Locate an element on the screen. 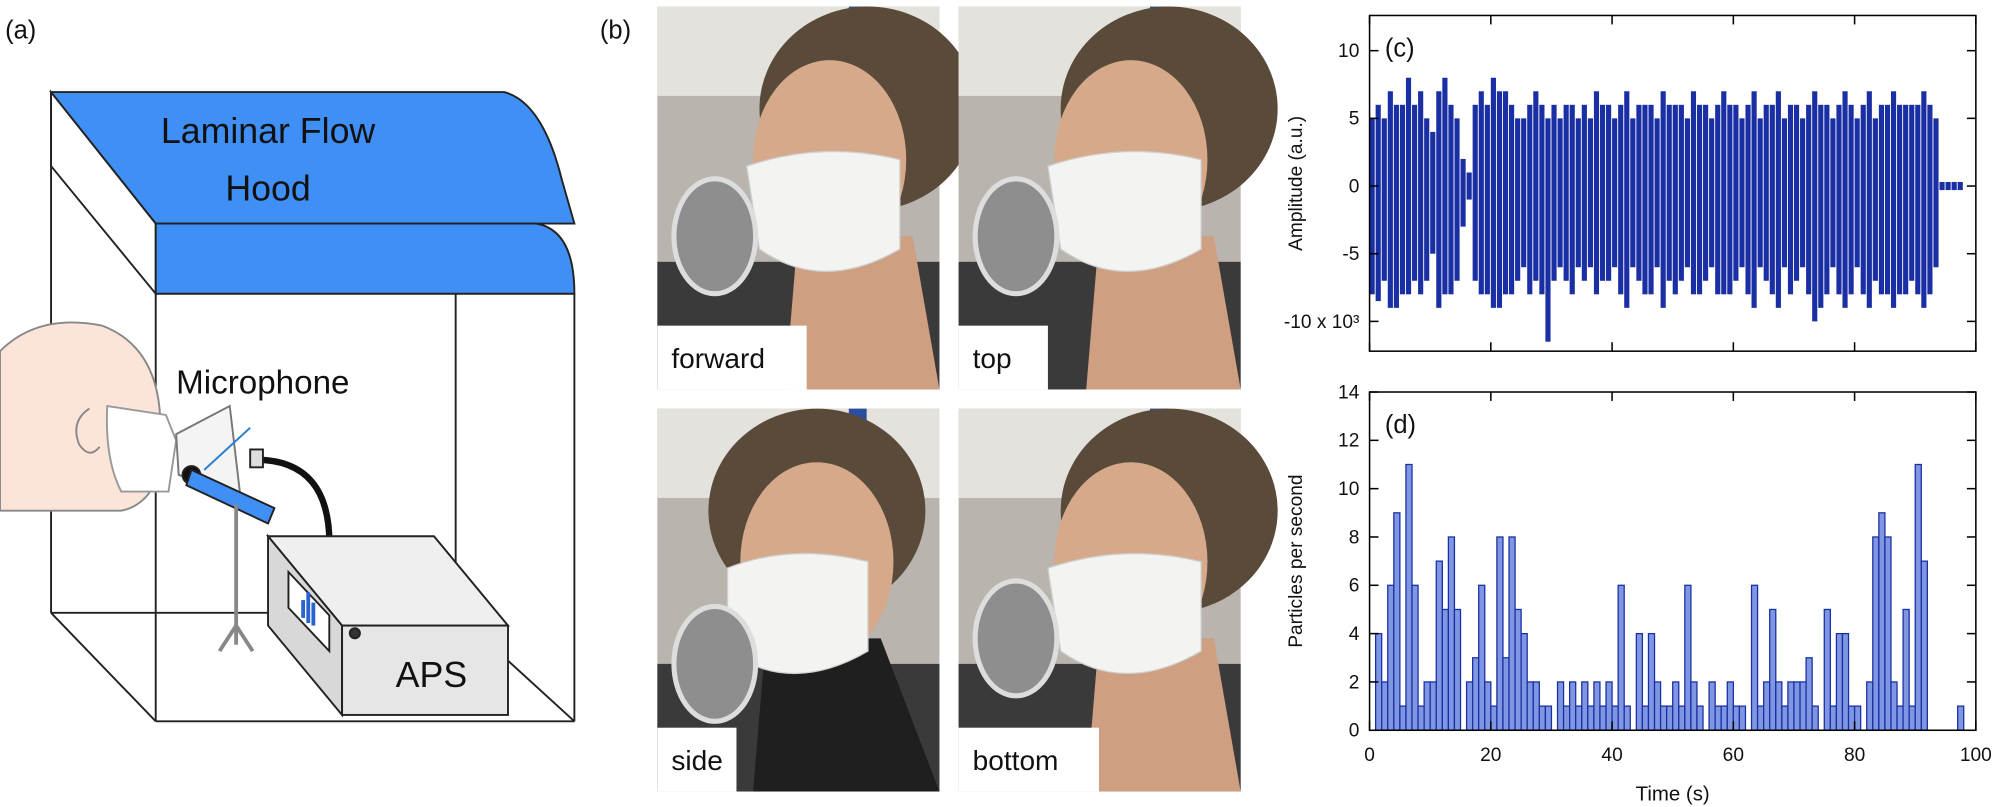 The height and width of the screenshot is (807, 1995). ear is located at coordinates (88, 430).